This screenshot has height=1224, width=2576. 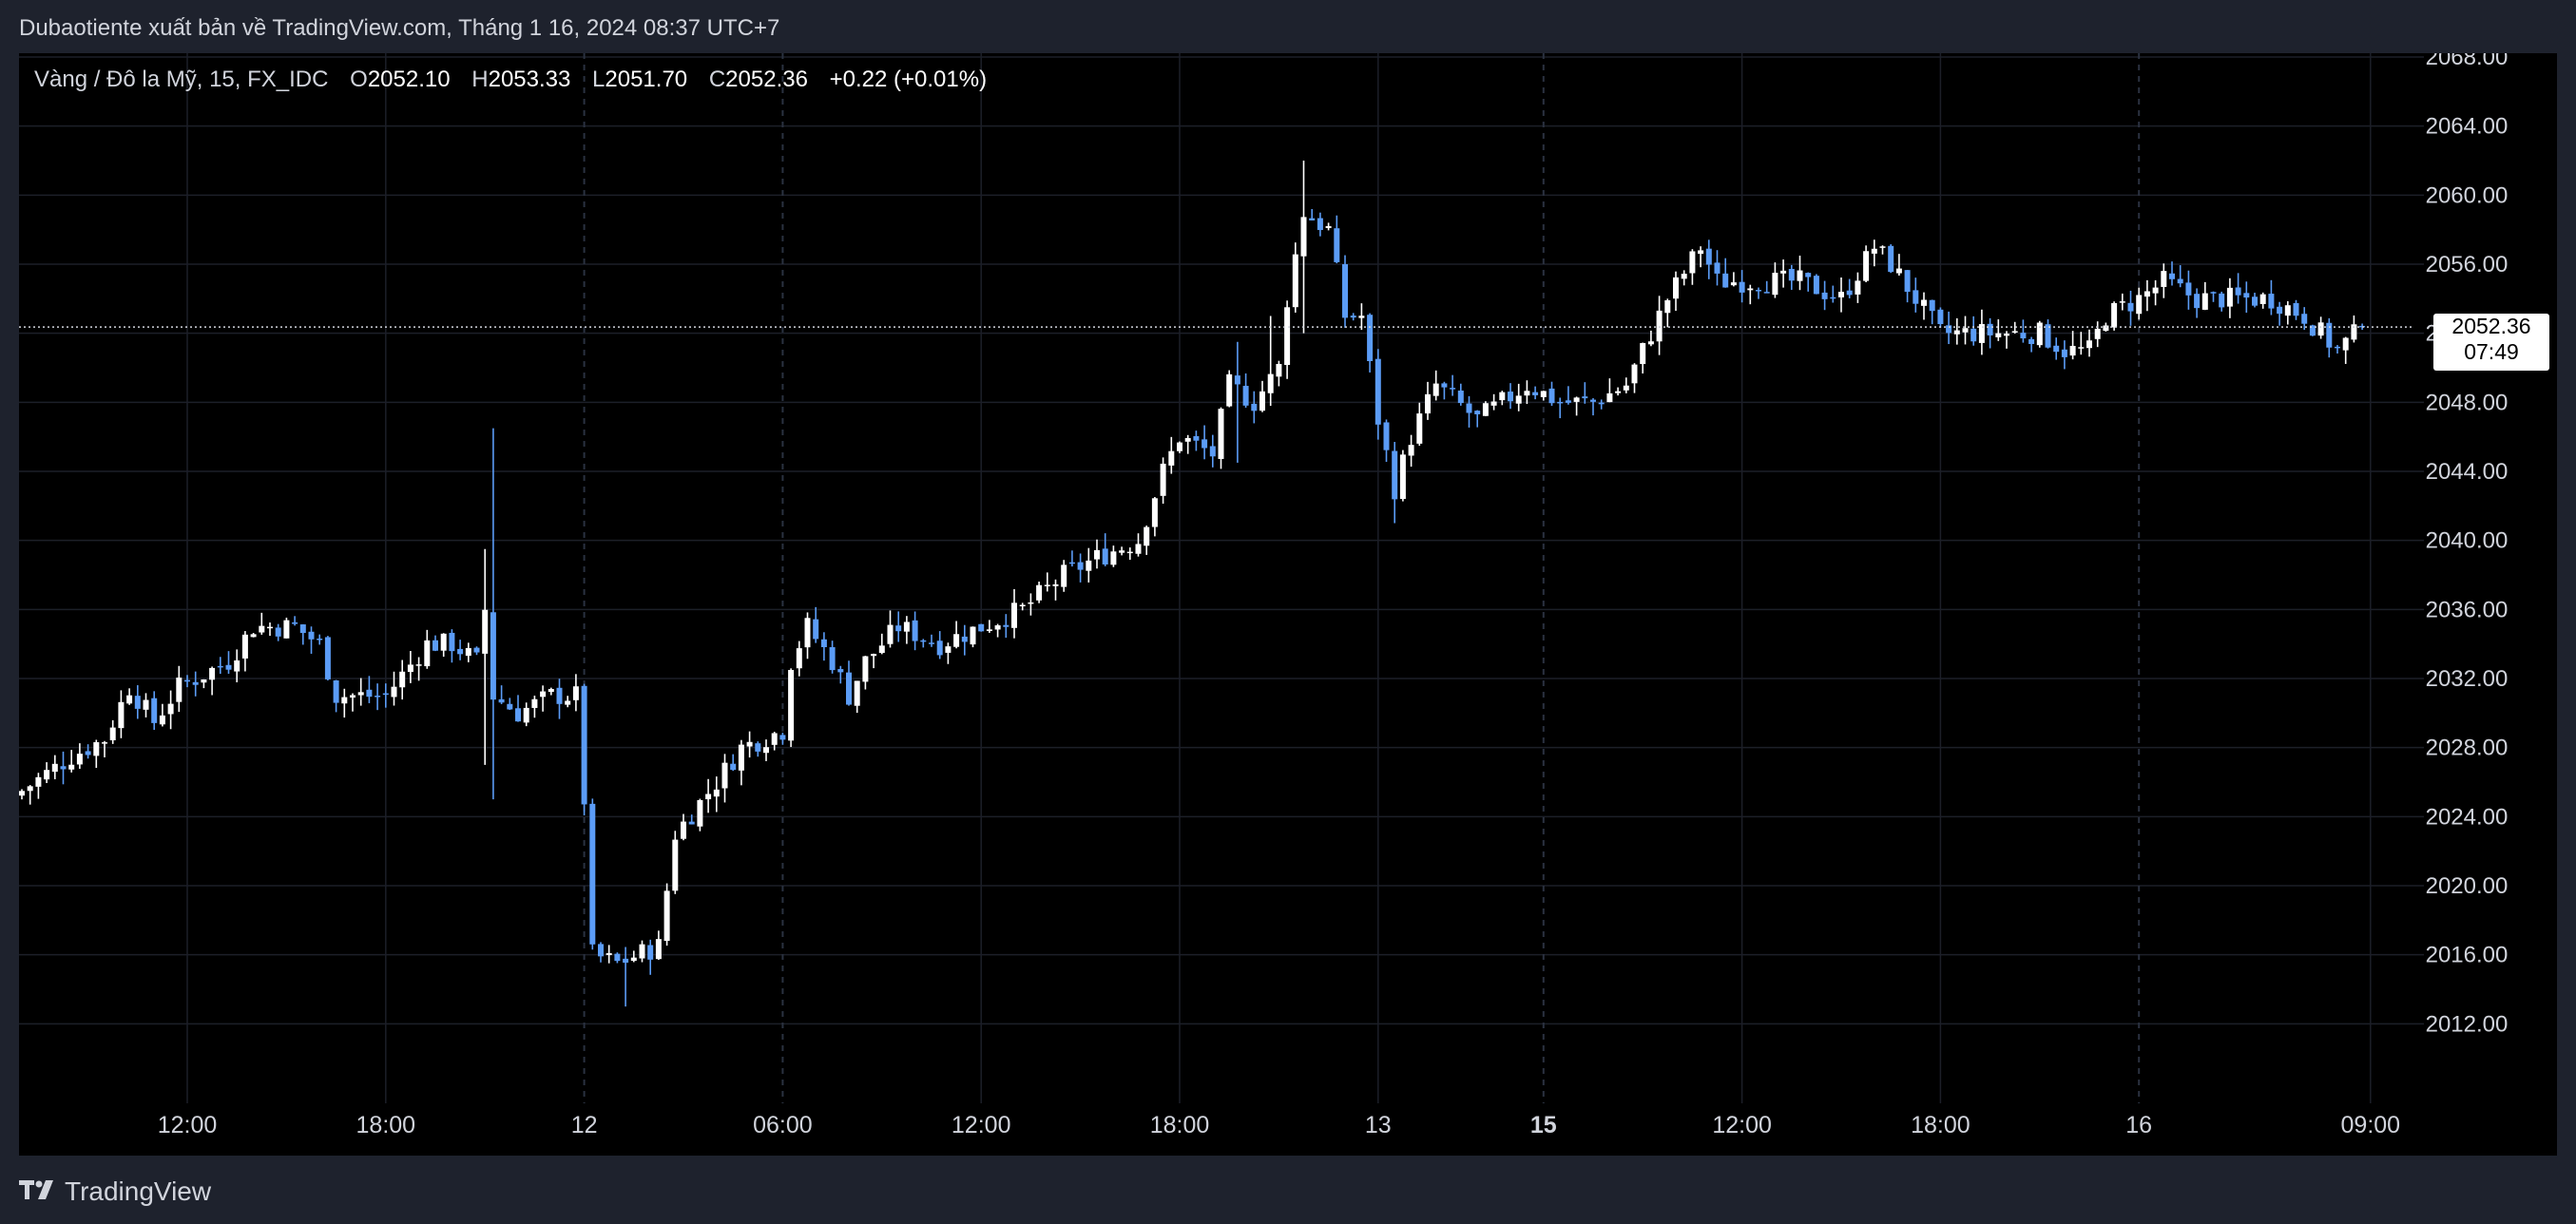 What do you see at coordinates (1543, 1125) in the screenshot?
I see `x-tick-label: 15` at bounding box center [1543, 1125].